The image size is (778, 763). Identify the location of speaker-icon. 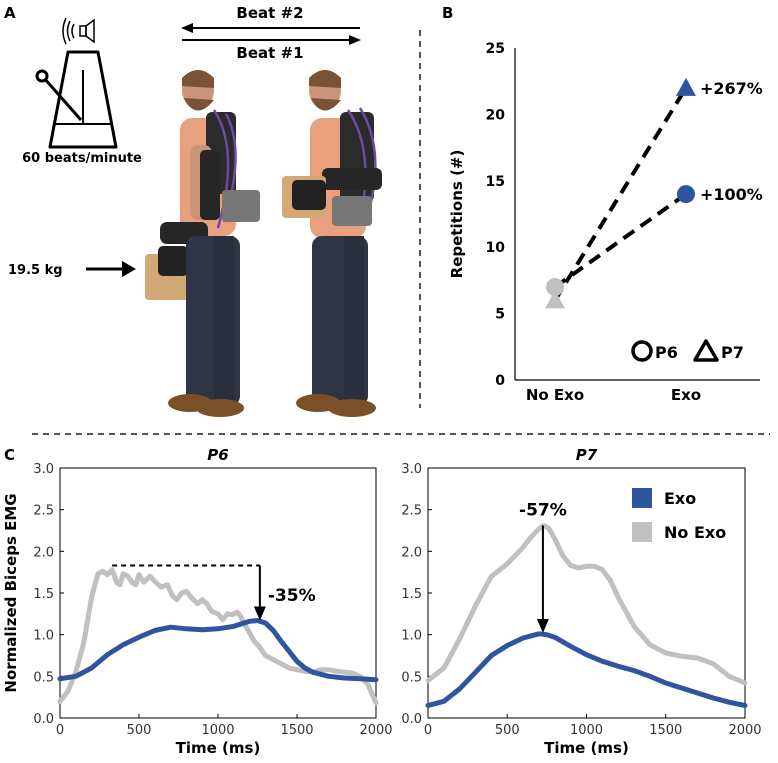
(78, 31).